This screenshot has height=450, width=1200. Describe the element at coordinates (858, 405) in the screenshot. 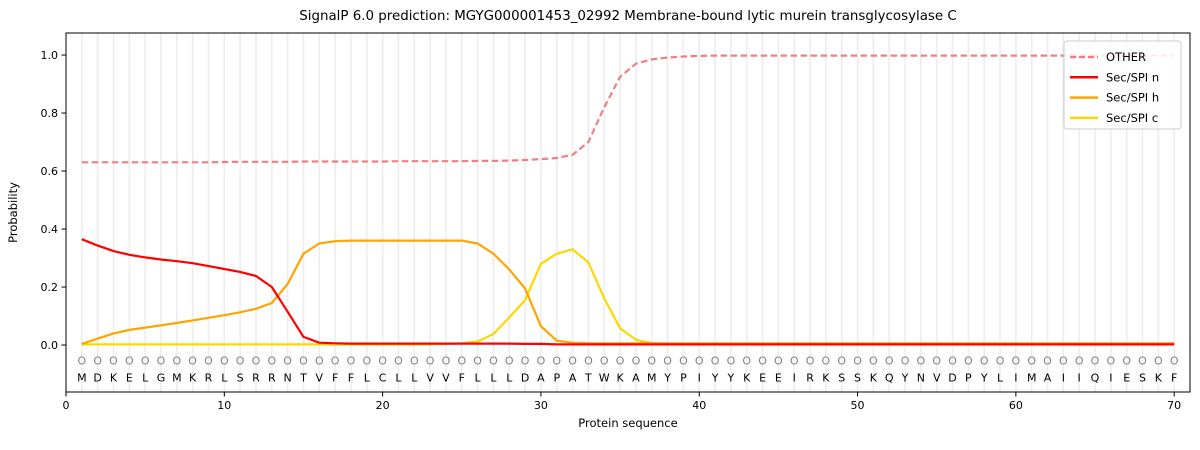

I see `x-tick-label: 50` at that location.